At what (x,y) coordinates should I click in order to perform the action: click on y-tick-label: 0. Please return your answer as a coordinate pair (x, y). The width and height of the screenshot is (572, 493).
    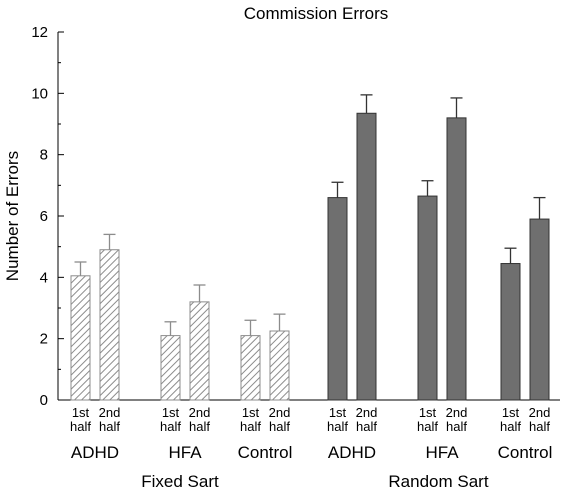
    Looking at the image, I should click on (44, 400).